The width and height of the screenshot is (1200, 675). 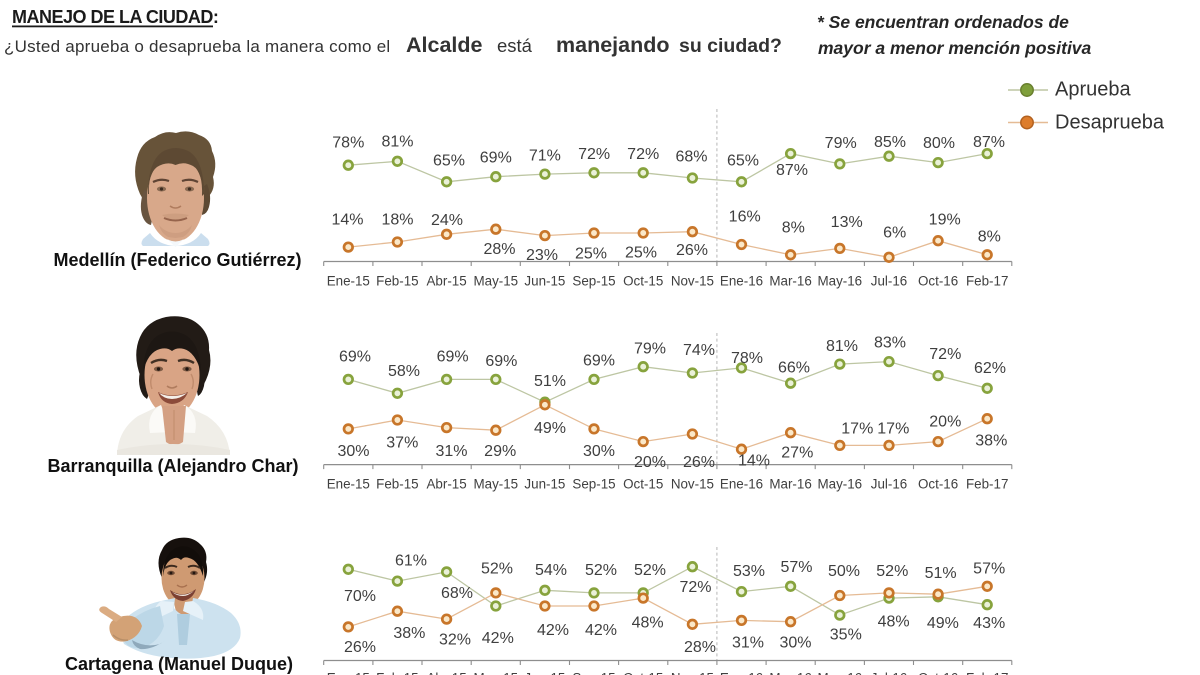 I want to click on svg-text: Aprueba, so click(x=1093, y=90).